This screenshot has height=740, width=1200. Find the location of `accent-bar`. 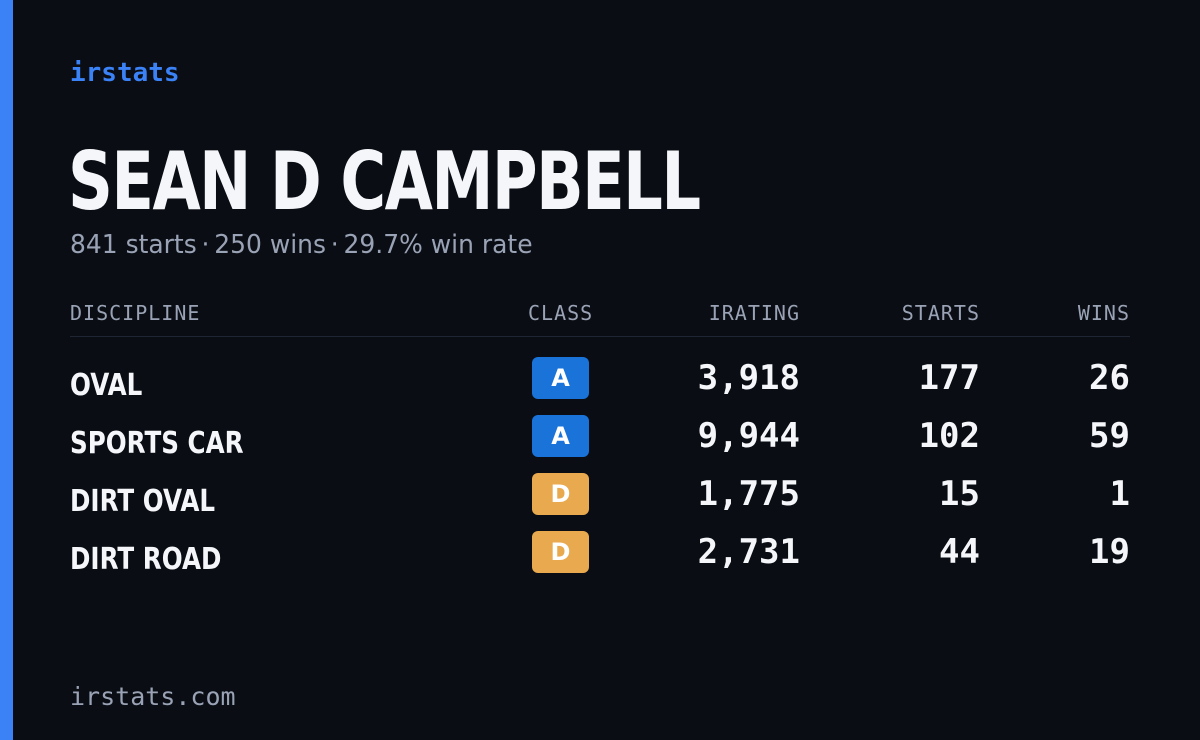

accent-bar is located at coordinates (6, 370).